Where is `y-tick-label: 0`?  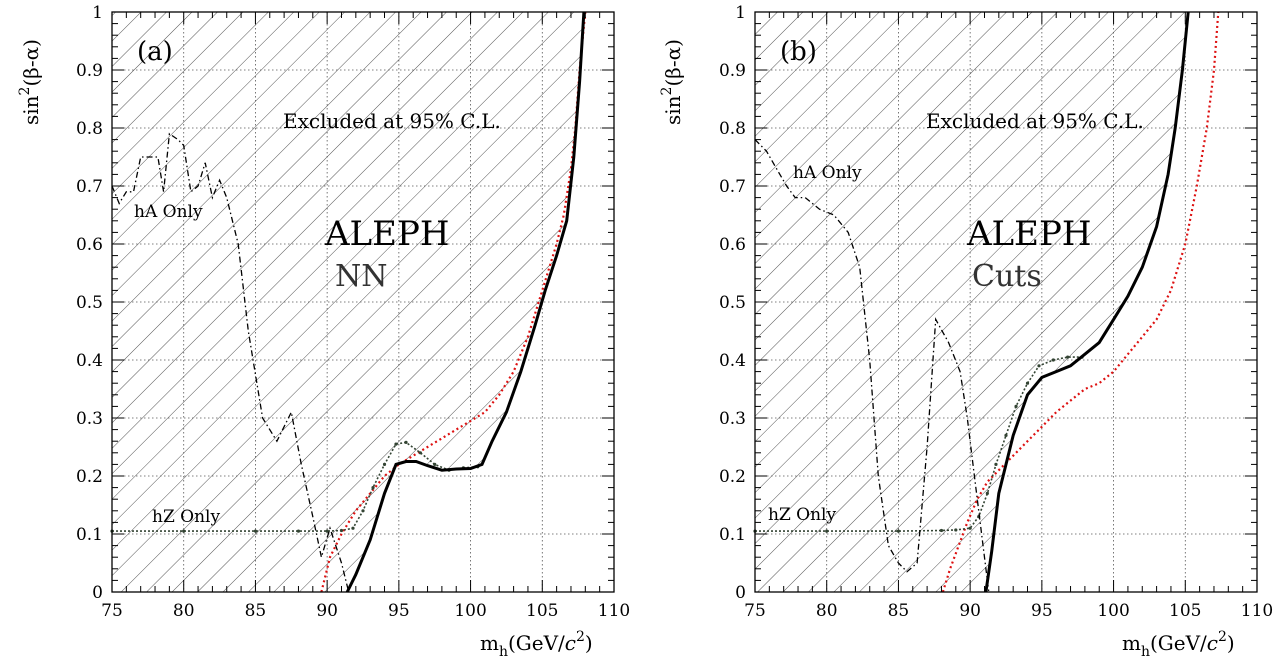
y-tick-label: 0 is located at coordinates (740, 593).